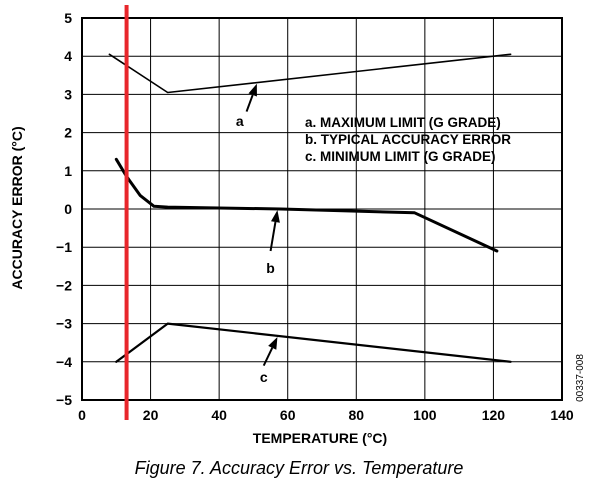 This screenshot has width=598, height=494. Describe the element at coordinates (68, 56) in the screenshot. I see `y-tick-label: 4` at that location.